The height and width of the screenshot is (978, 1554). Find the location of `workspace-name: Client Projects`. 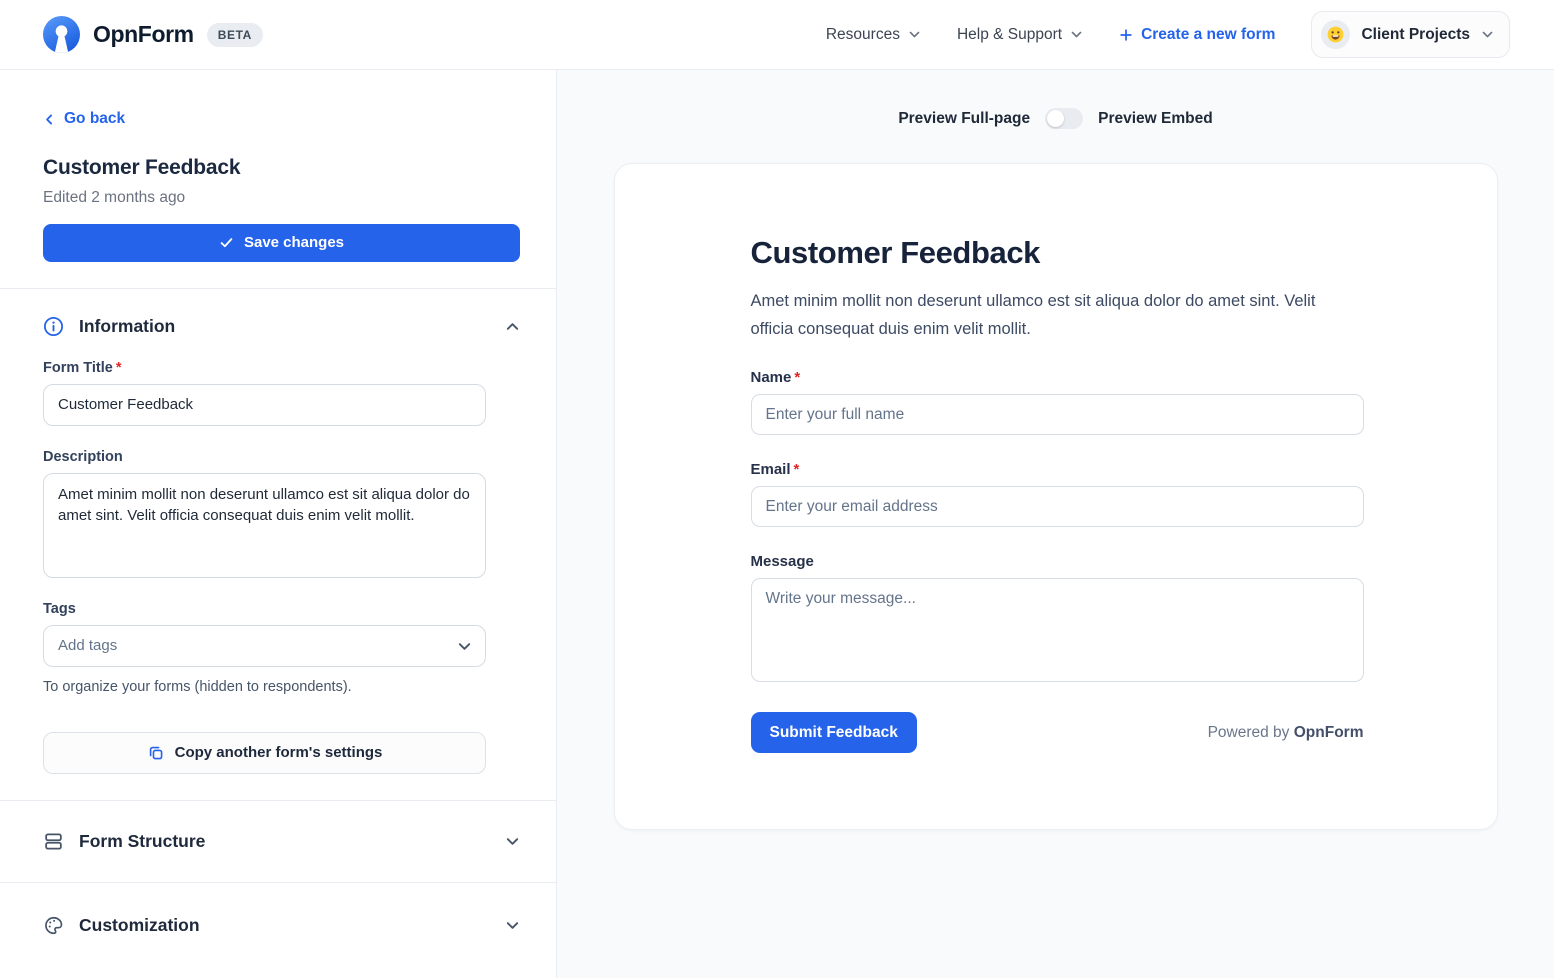

workspace-name: Client Projects is located at coordinates (1415, 34).